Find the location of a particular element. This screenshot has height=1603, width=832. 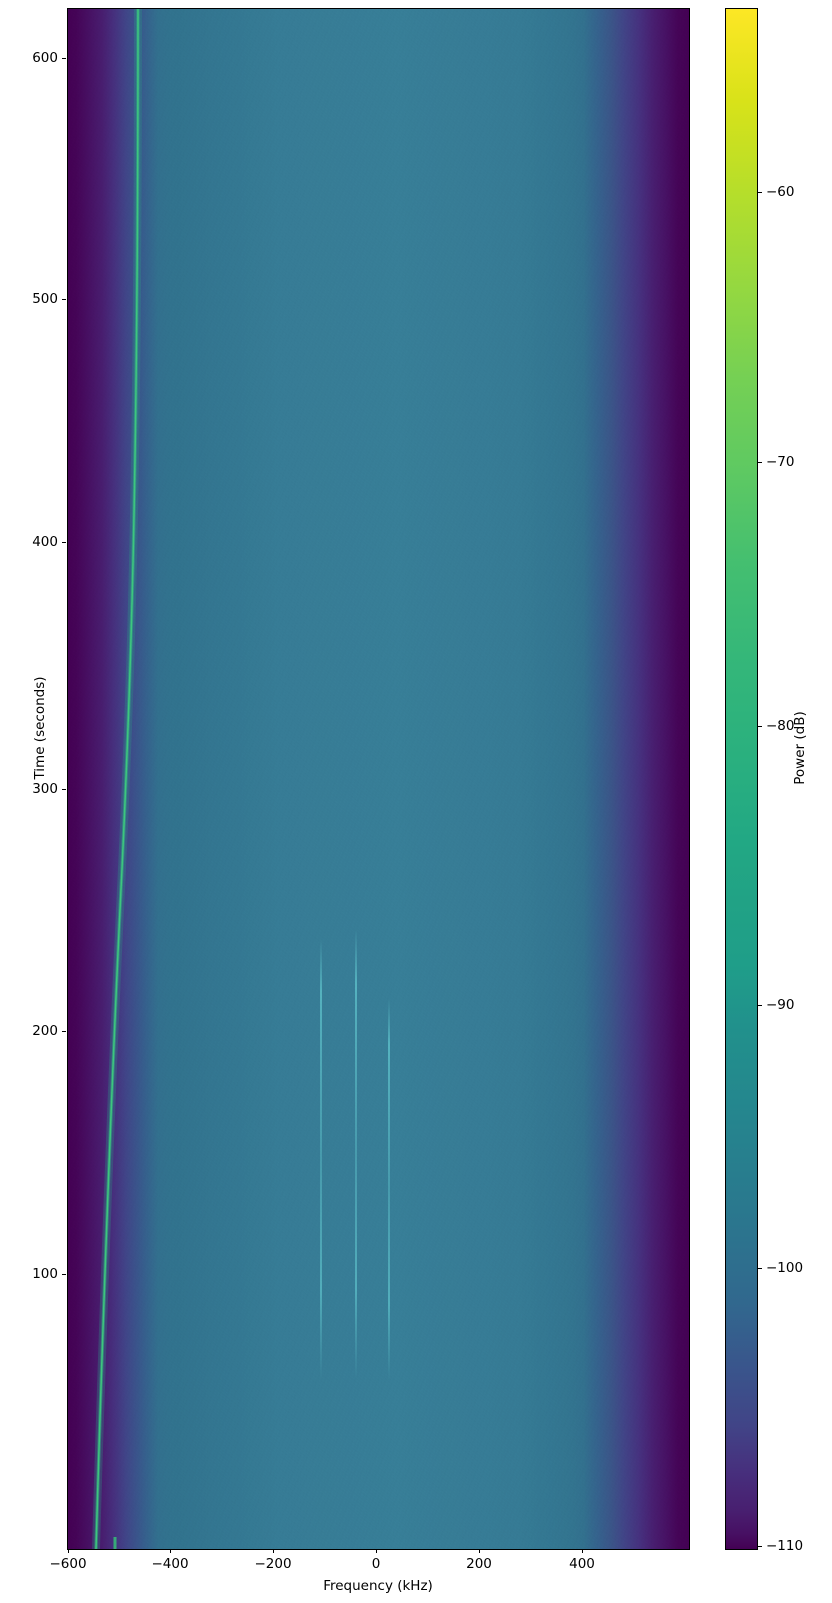

colorbar-label: Power (dB) is located at coordinates (800, 748).